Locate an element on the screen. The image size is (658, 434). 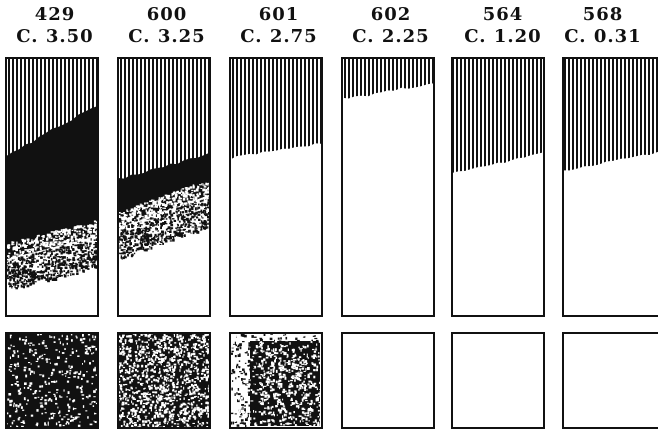
column-code: C. 3.25 is located at coordinates (167, 36).